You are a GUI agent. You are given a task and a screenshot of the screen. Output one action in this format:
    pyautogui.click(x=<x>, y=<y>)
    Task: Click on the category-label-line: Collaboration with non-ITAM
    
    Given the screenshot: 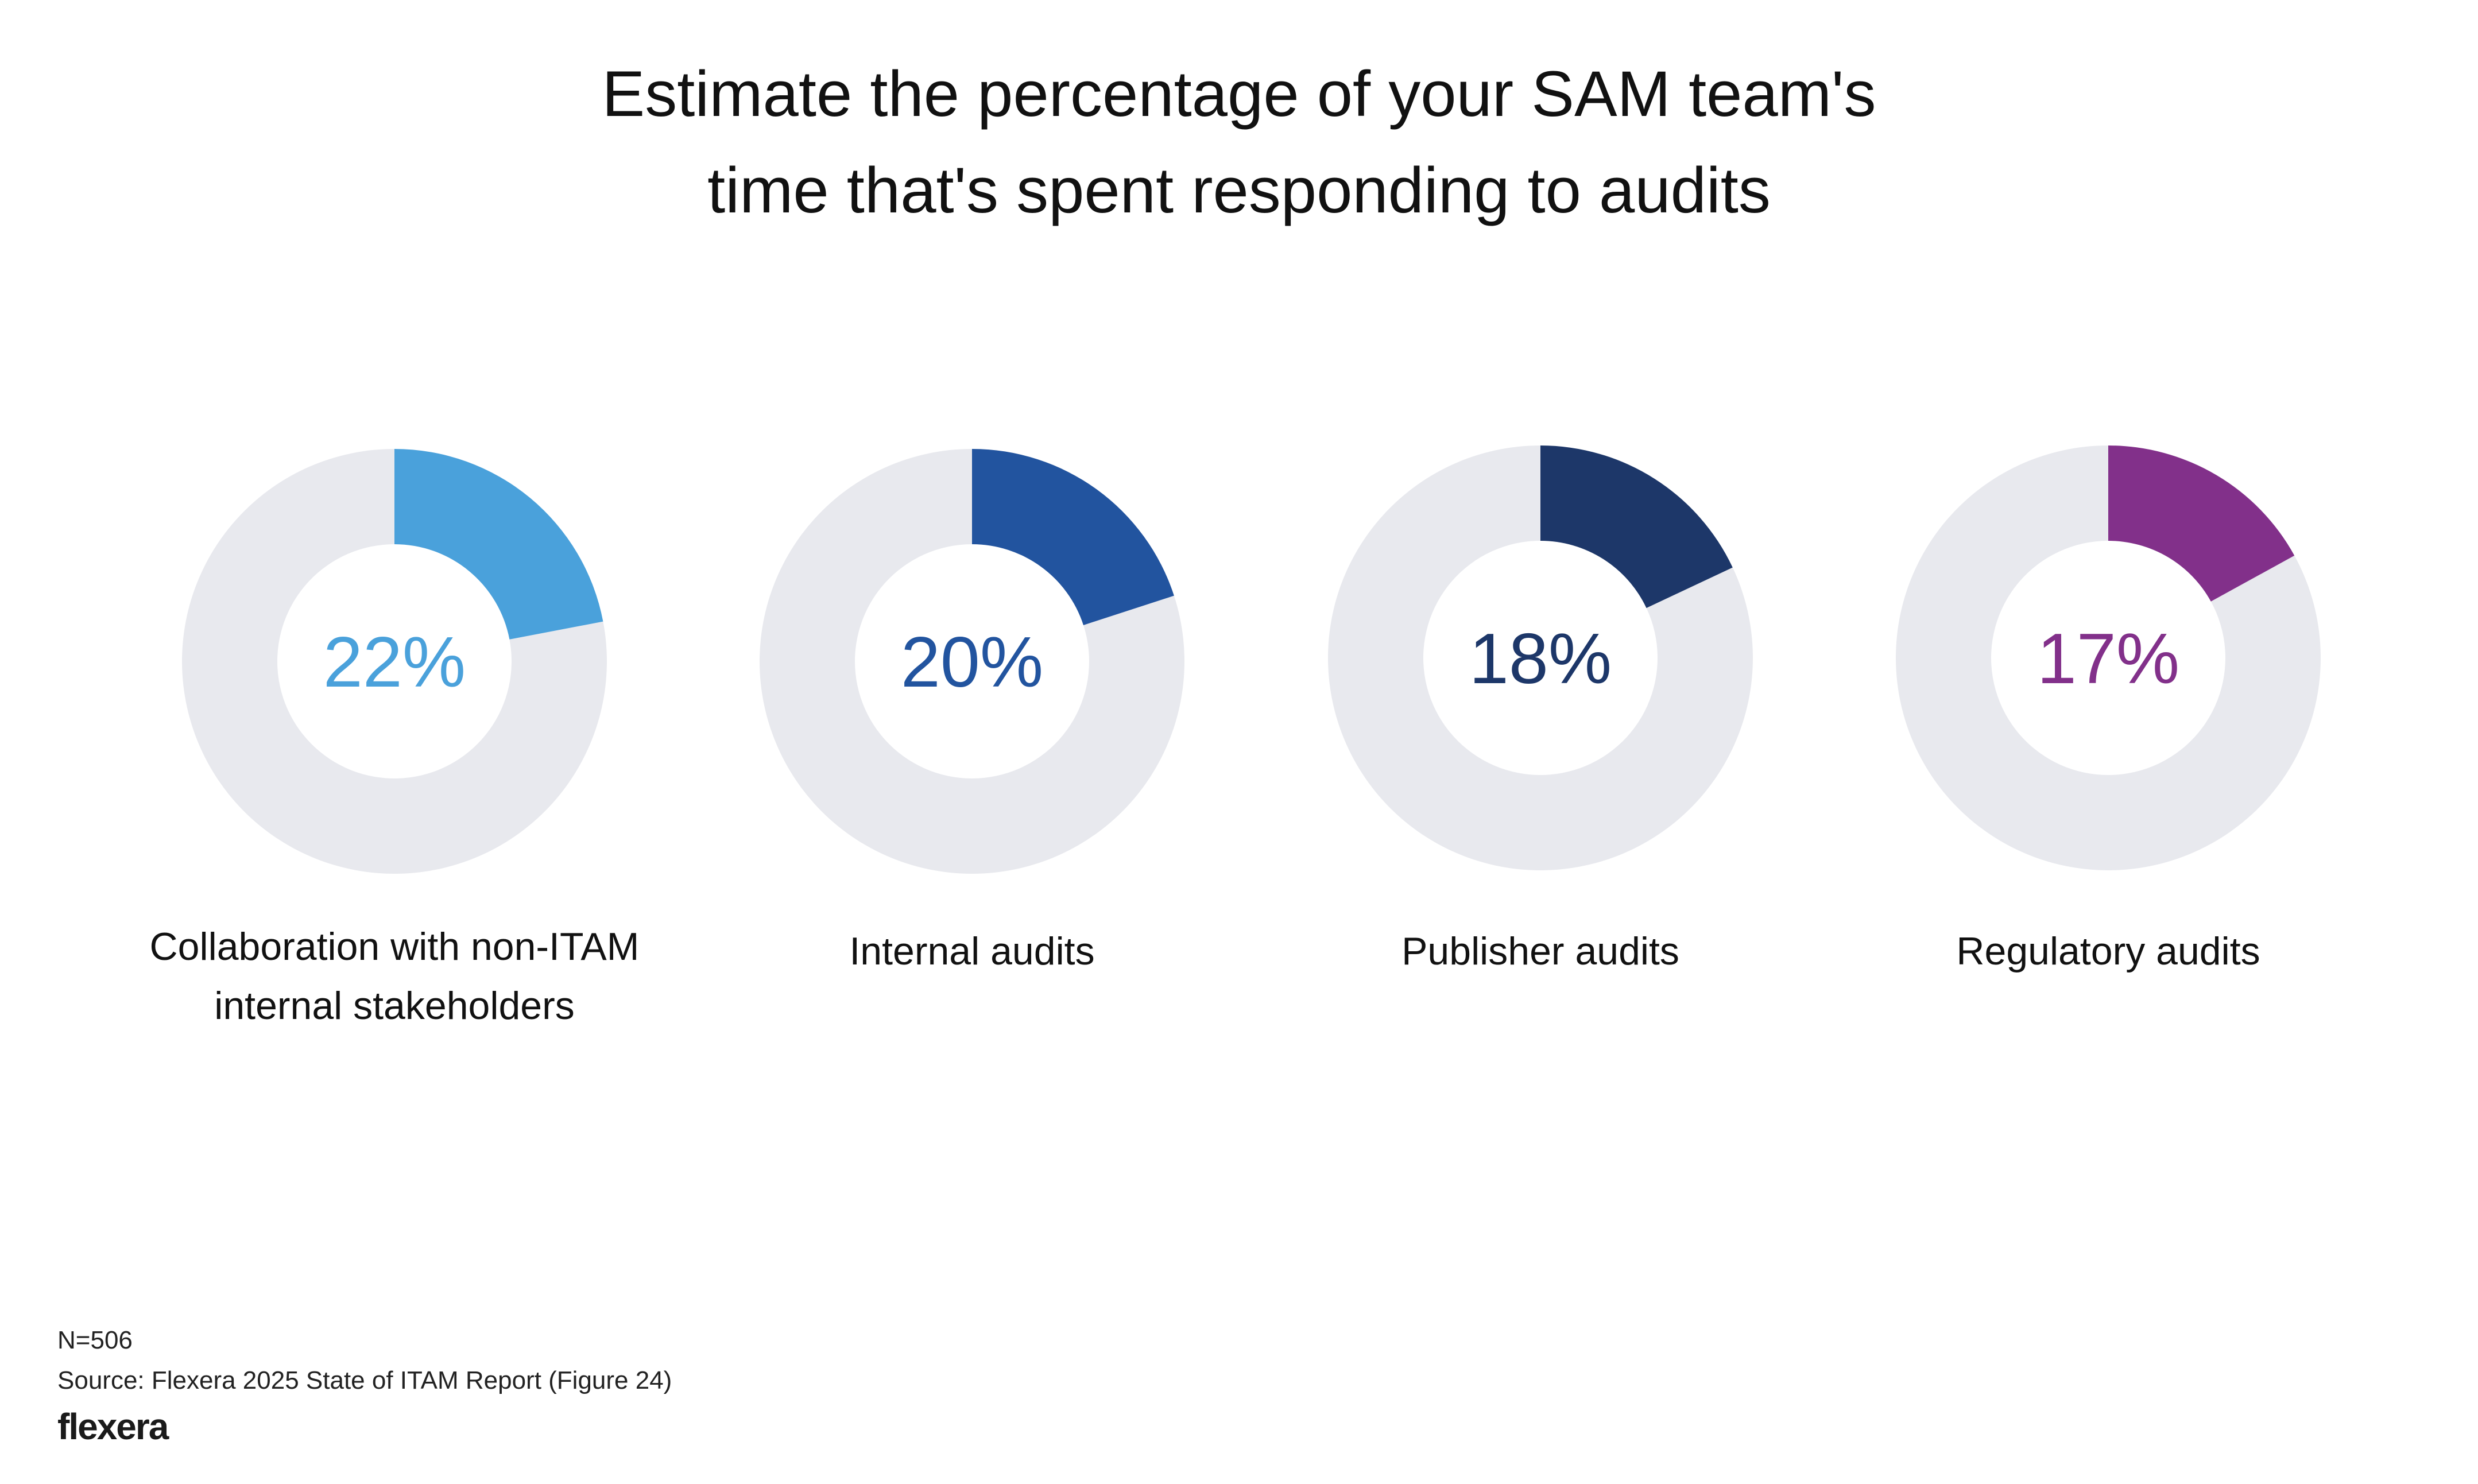 What is the action you would take?
    pyautogui.click(x=394, y=946)
    